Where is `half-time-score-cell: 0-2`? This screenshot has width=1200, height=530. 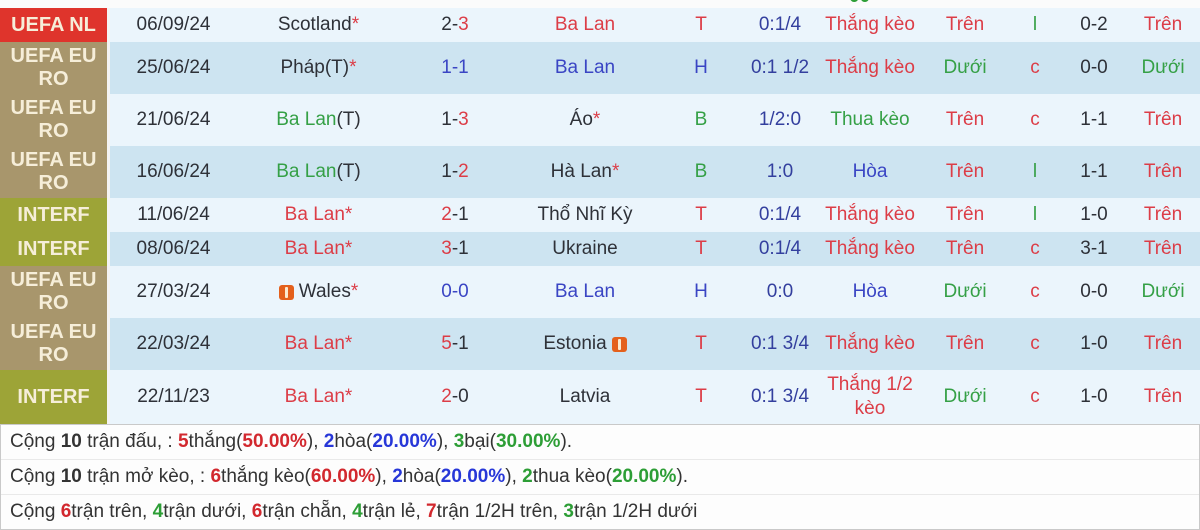 half-time-score-cell: 0-2 is located at coordinates (1094, 25).